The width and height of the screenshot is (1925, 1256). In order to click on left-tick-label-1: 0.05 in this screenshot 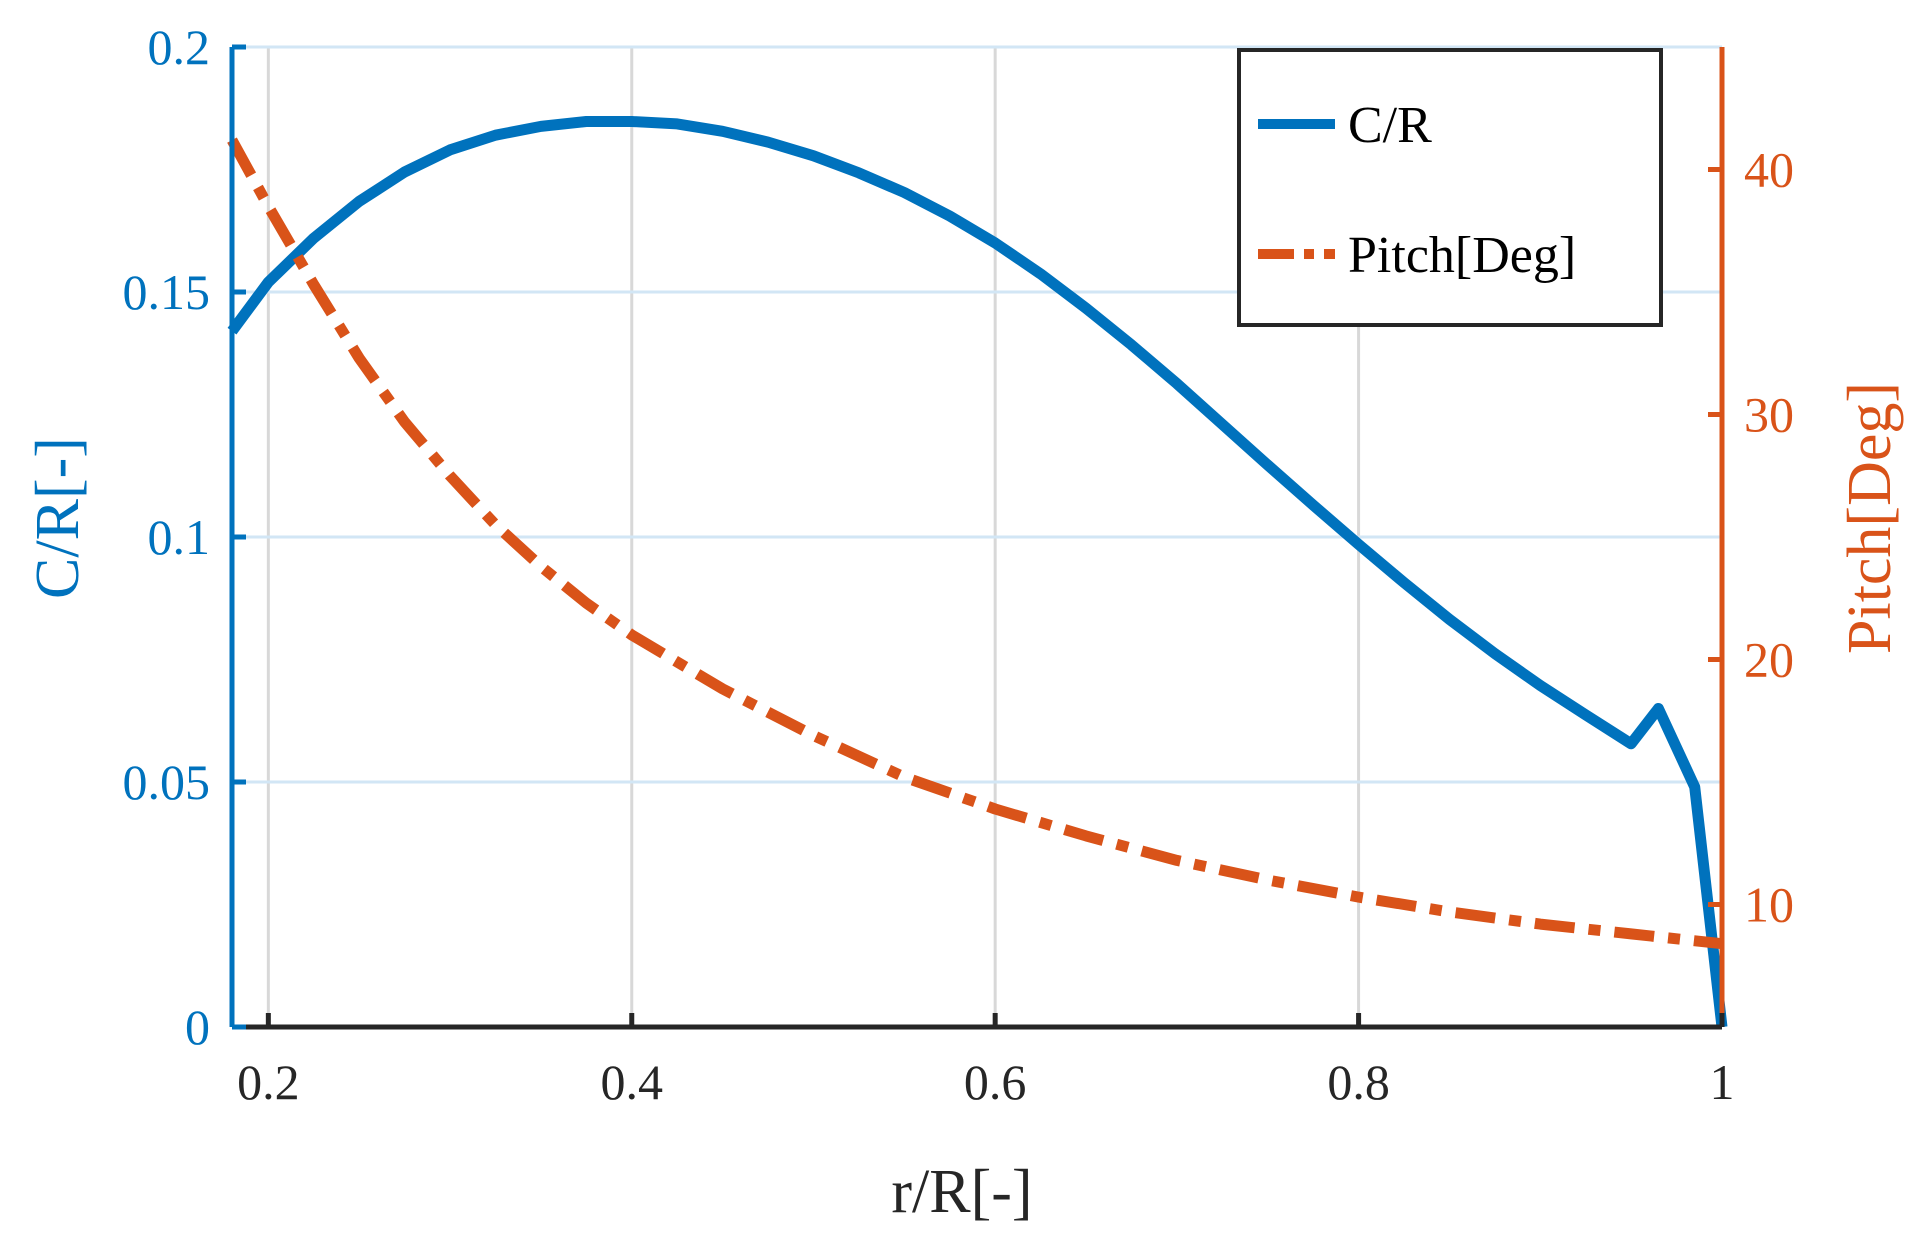, I will do `click(167, 782)`.